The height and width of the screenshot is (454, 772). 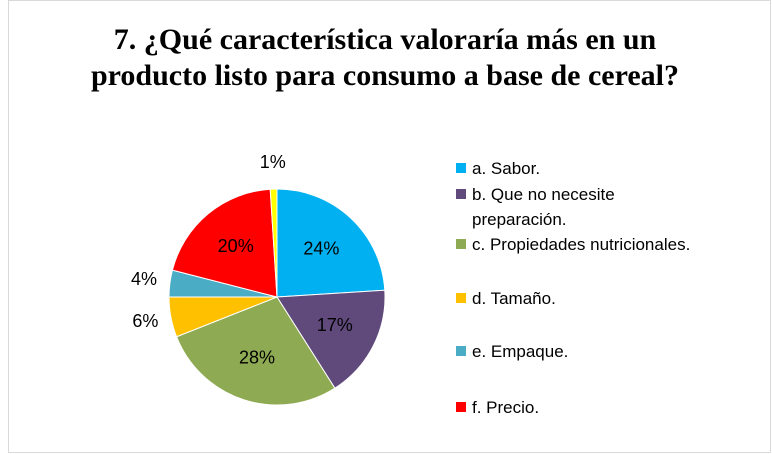 What do you see at coordinates (144, 279) in the screenshot?
I see `data-label: 4%` at bounding box center [144, 279].